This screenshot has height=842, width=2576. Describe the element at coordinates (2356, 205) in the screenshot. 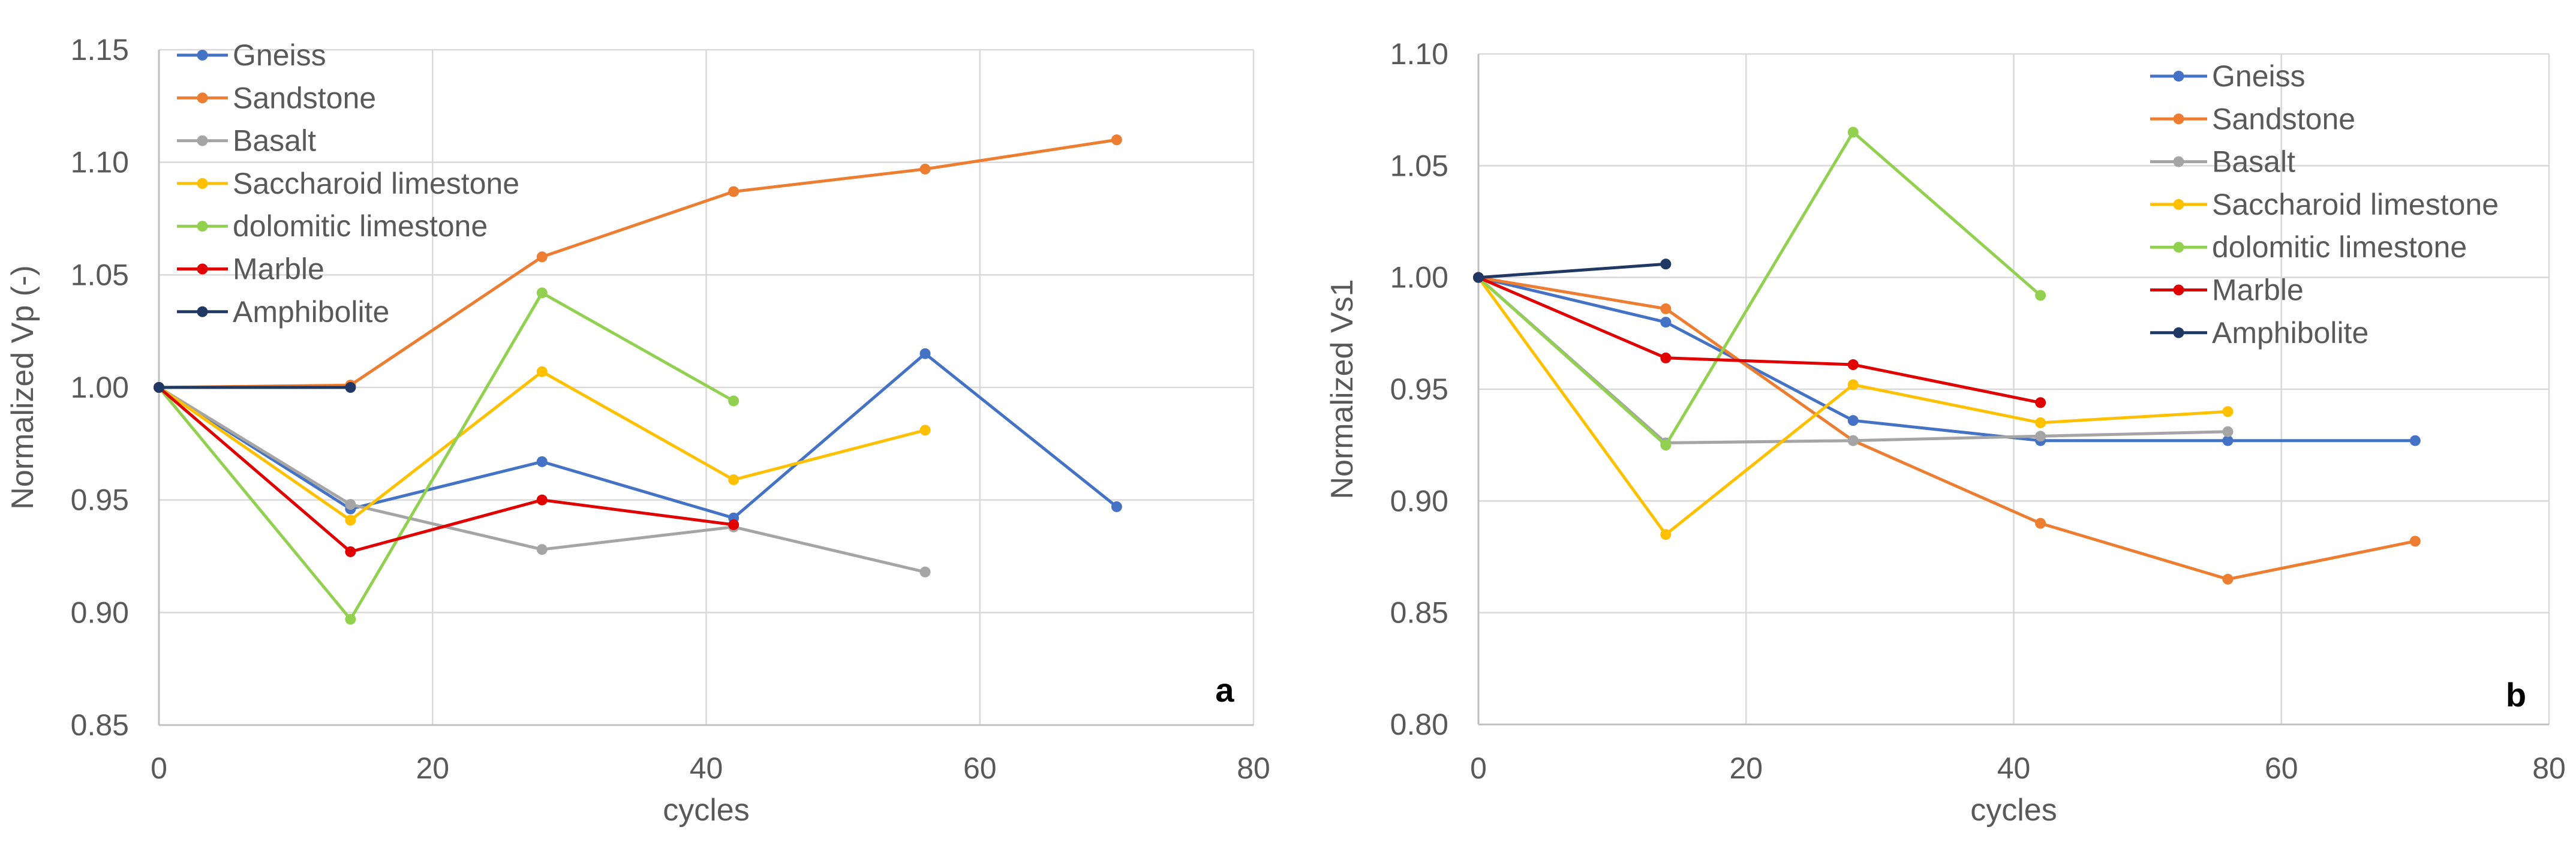

I see `legend-label: Saccharoid limestone` at that location.